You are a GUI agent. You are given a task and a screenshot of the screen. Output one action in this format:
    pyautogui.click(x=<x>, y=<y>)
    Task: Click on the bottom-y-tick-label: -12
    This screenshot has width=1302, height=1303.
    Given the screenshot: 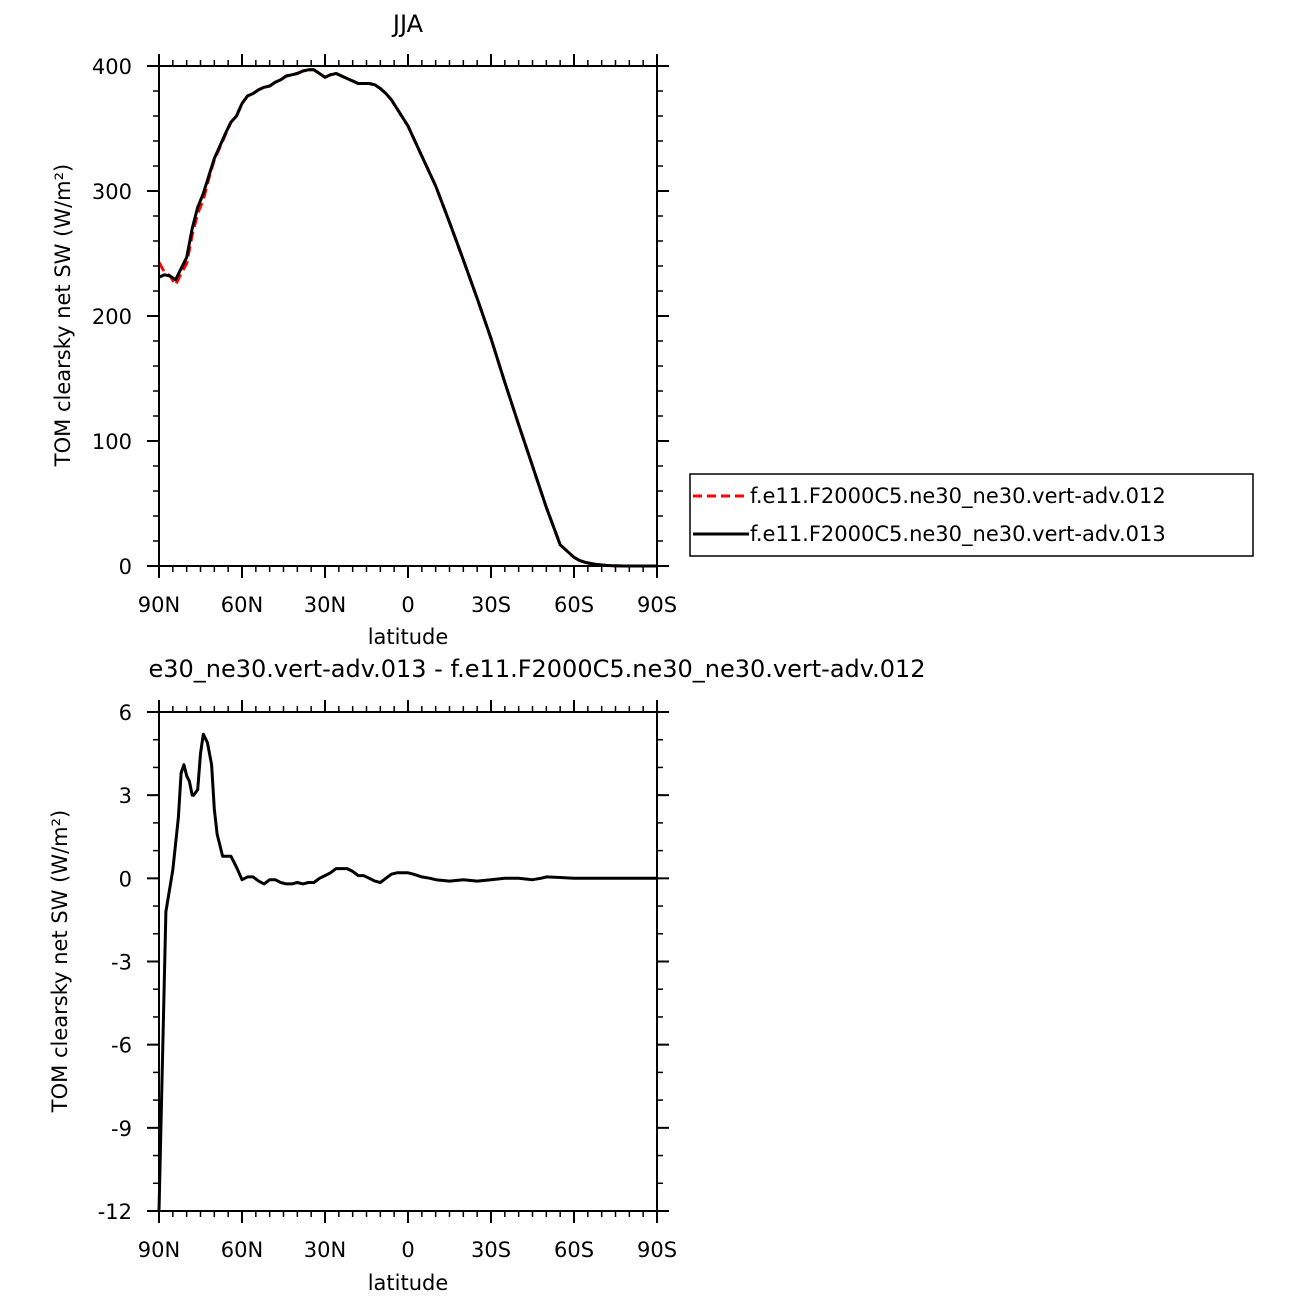 What is the action you would take?
    pyautogui.click(x=115, y=1212)
    